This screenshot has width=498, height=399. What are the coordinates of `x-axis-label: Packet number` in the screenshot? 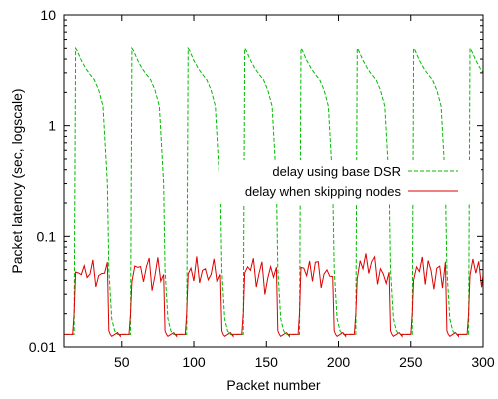 It's located at (273, 385).